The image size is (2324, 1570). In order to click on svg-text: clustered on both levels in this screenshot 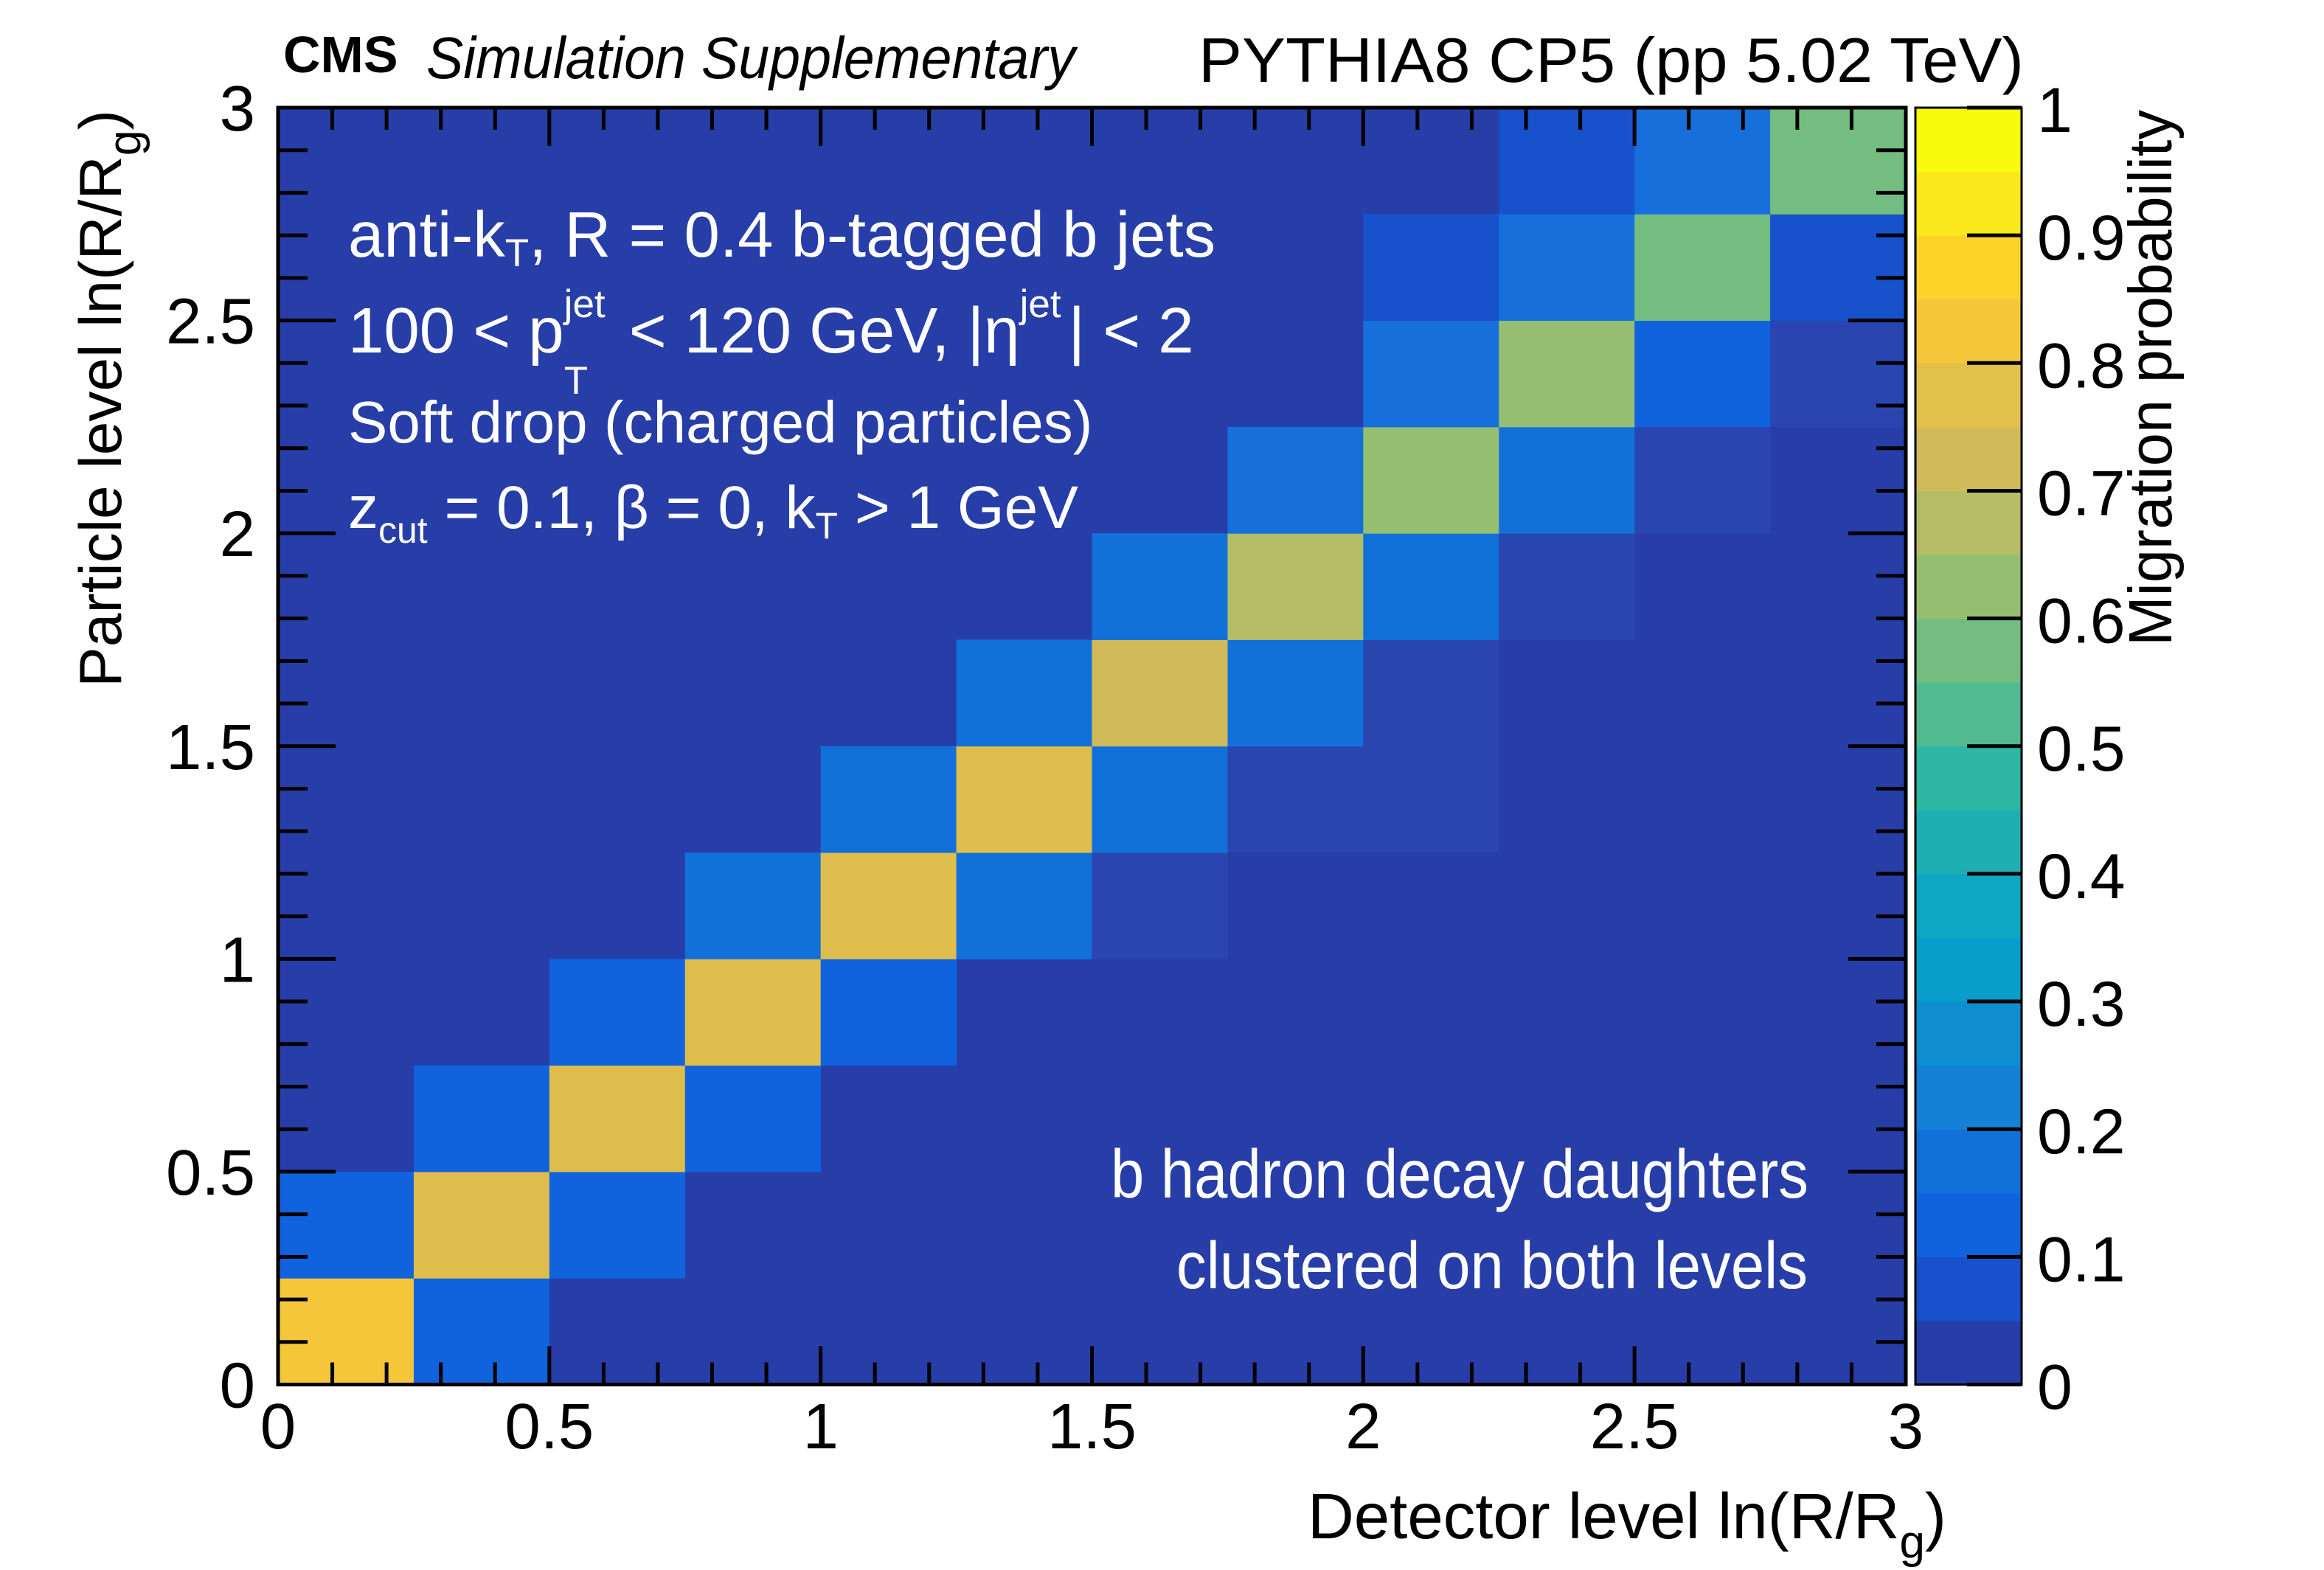, I will do `click(1492, 1266)`.